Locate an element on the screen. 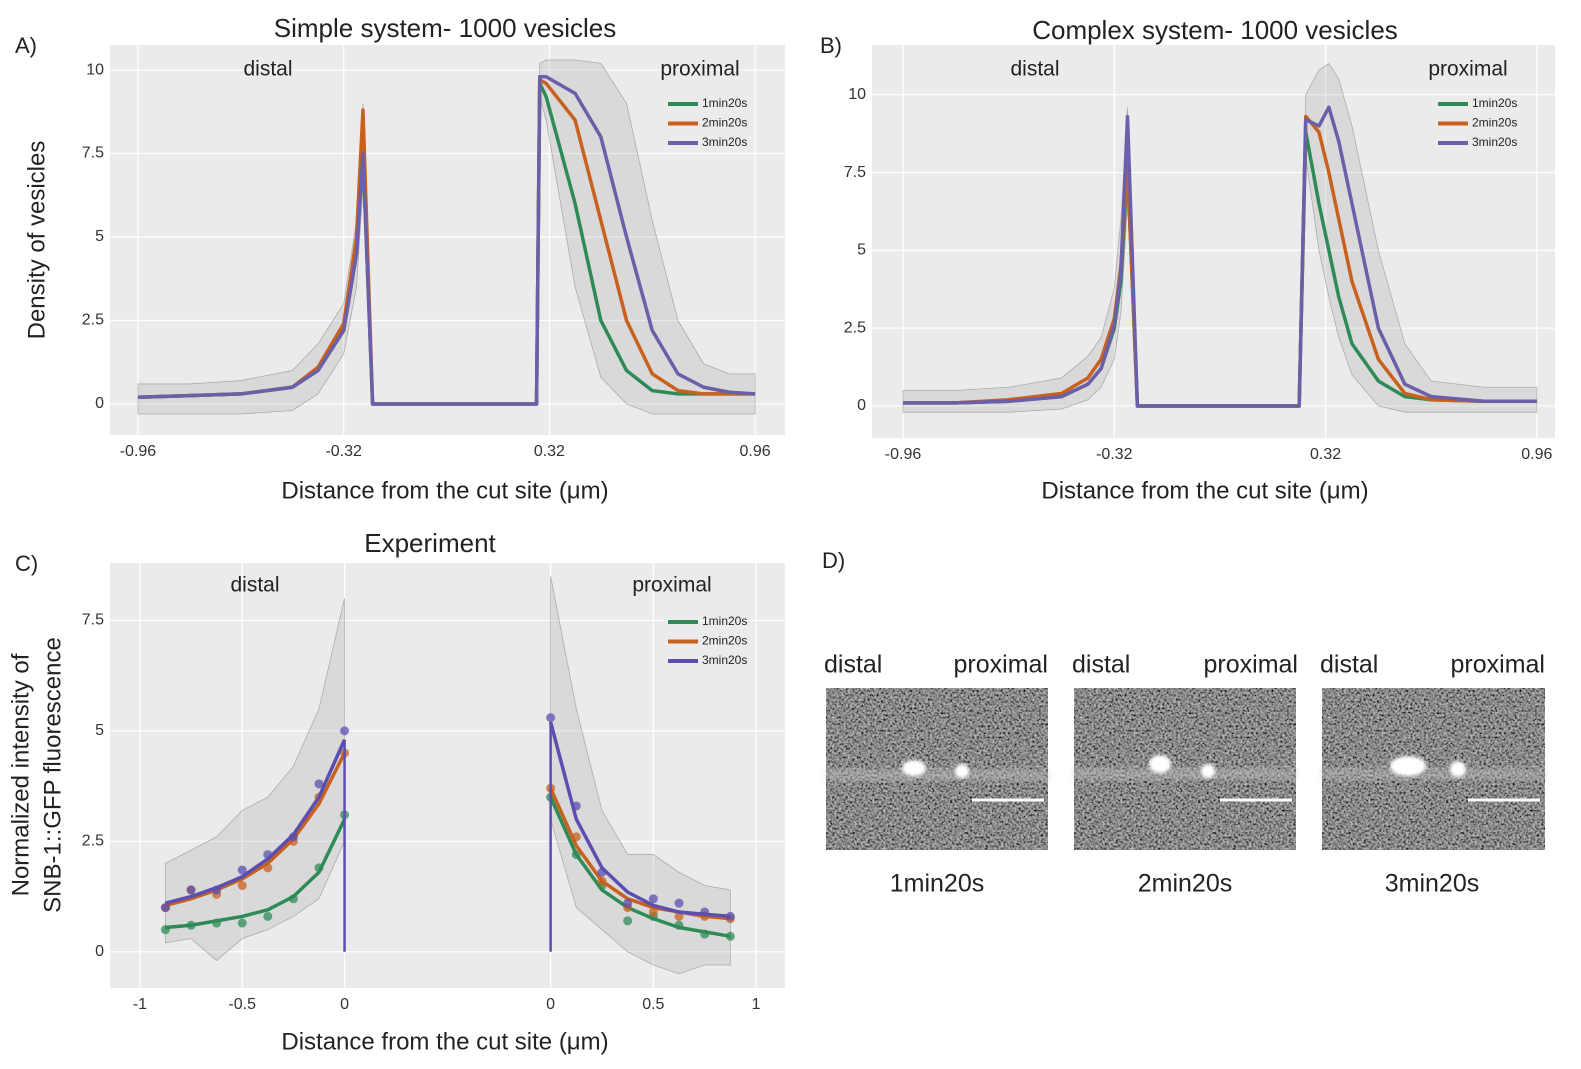 The image size is (1581, 1069). y-axis-label: Normalized intensity of is located at coordinates (20, 774).